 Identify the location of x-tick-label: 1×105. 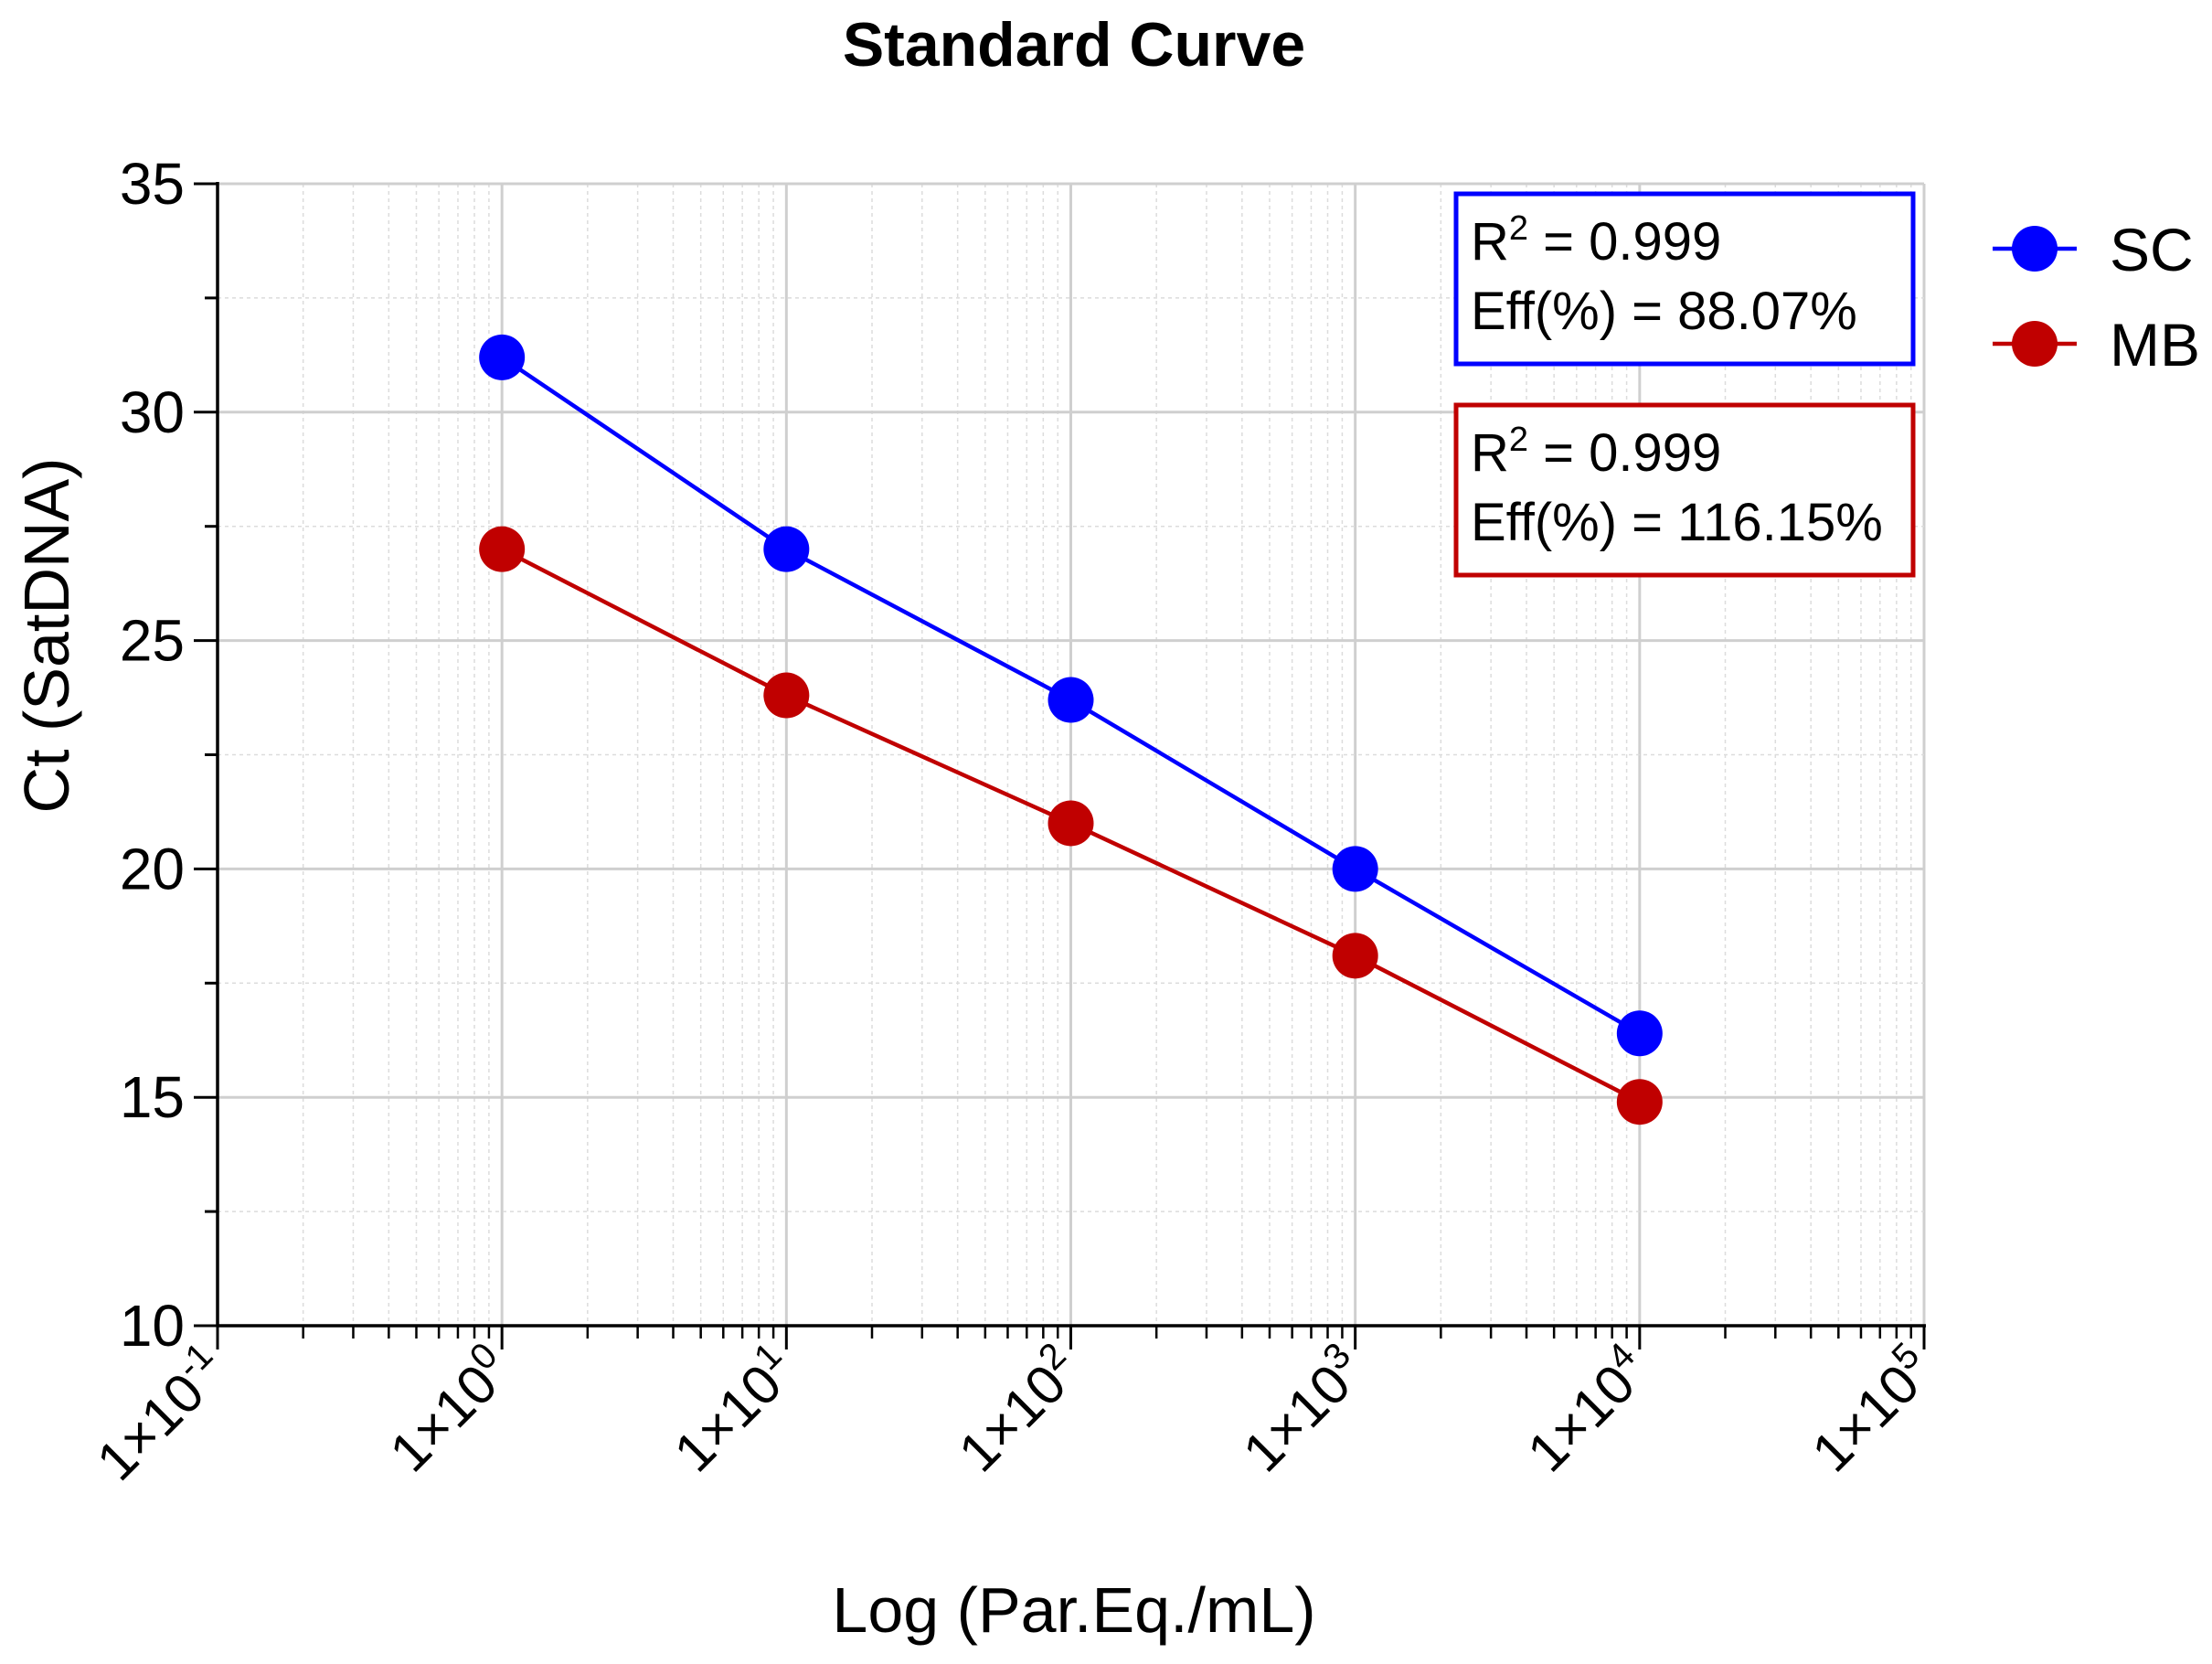
(1871, 1409).